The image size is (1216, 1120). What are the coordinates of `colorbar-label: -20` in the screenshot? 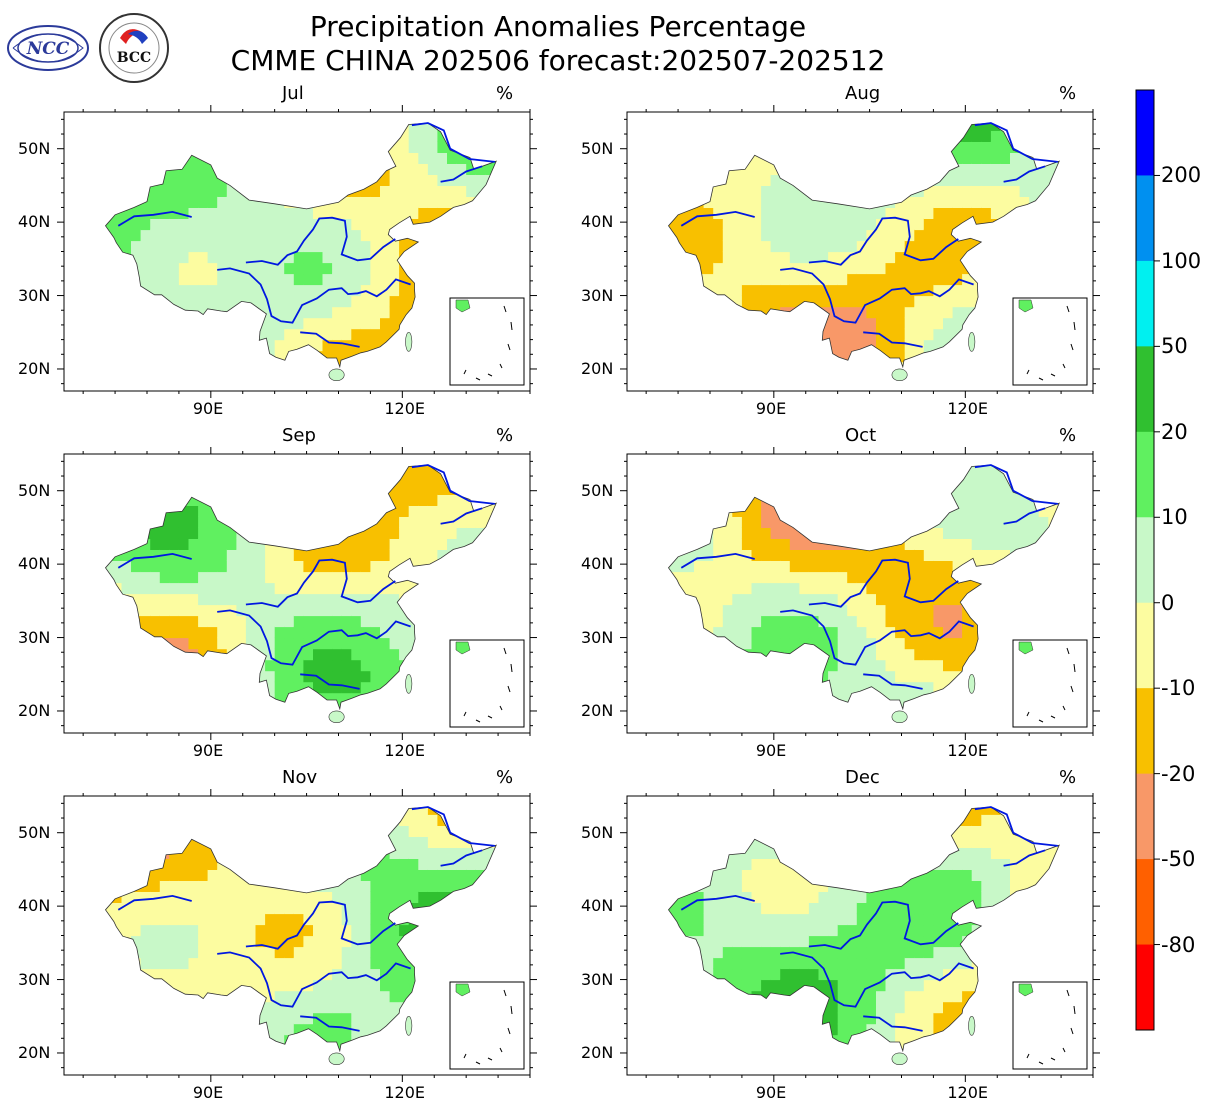 It's located at (1178, 773).